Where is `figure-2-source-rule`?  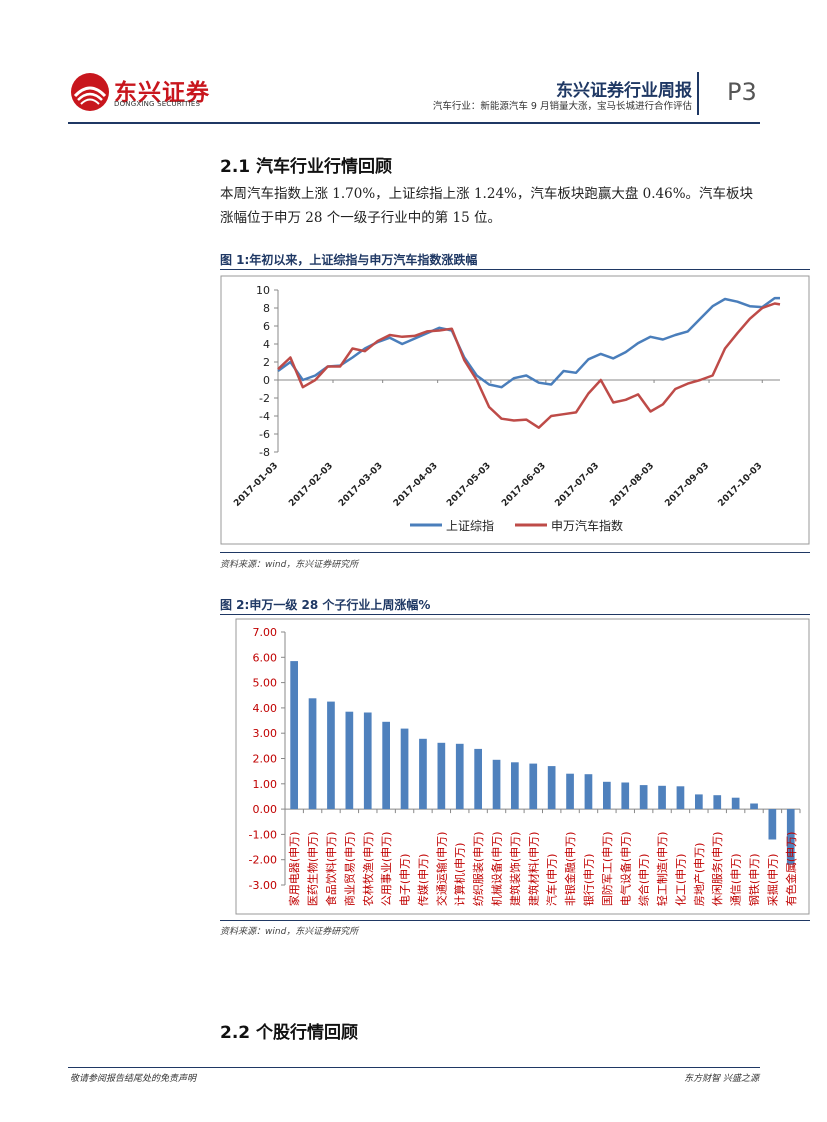
figure-2-source-rule is located at coordinates (515, 920).